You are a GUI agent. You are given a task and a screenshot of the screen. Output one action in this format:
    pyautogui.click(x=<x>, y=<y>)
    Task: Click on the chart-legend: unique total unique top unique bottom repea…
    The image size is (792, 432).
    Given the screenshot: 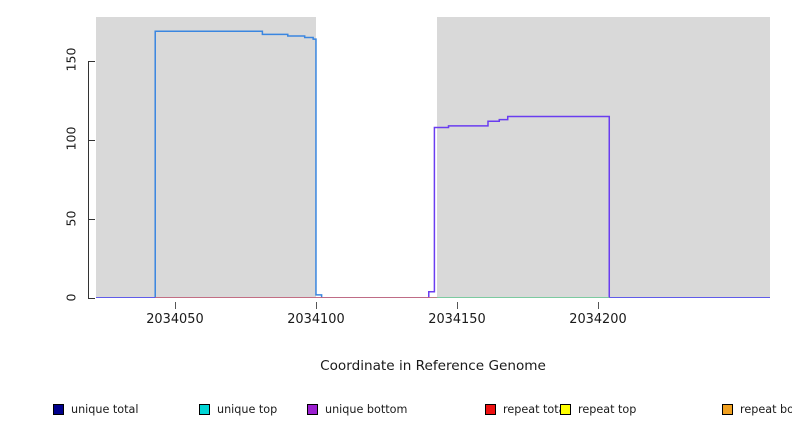 What is the action you would take?
    pyautogui.click(x=396, y=409)
    